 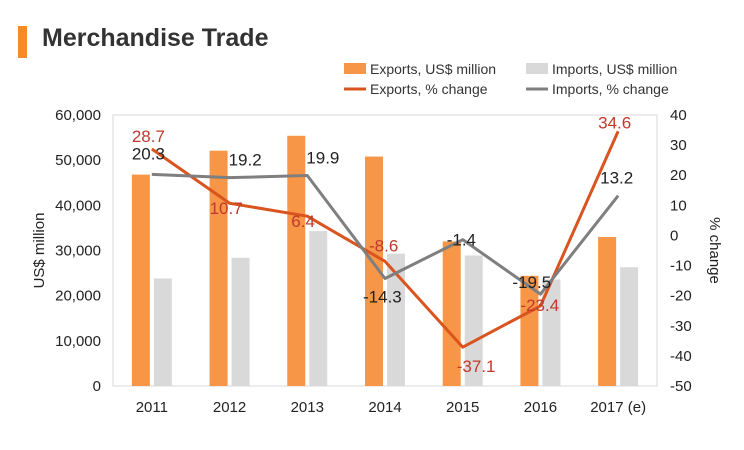 What do you see at coordinates (318, 308) in the screenshot?
I see `imports-bar-2013` at bounding box center [318, 308].